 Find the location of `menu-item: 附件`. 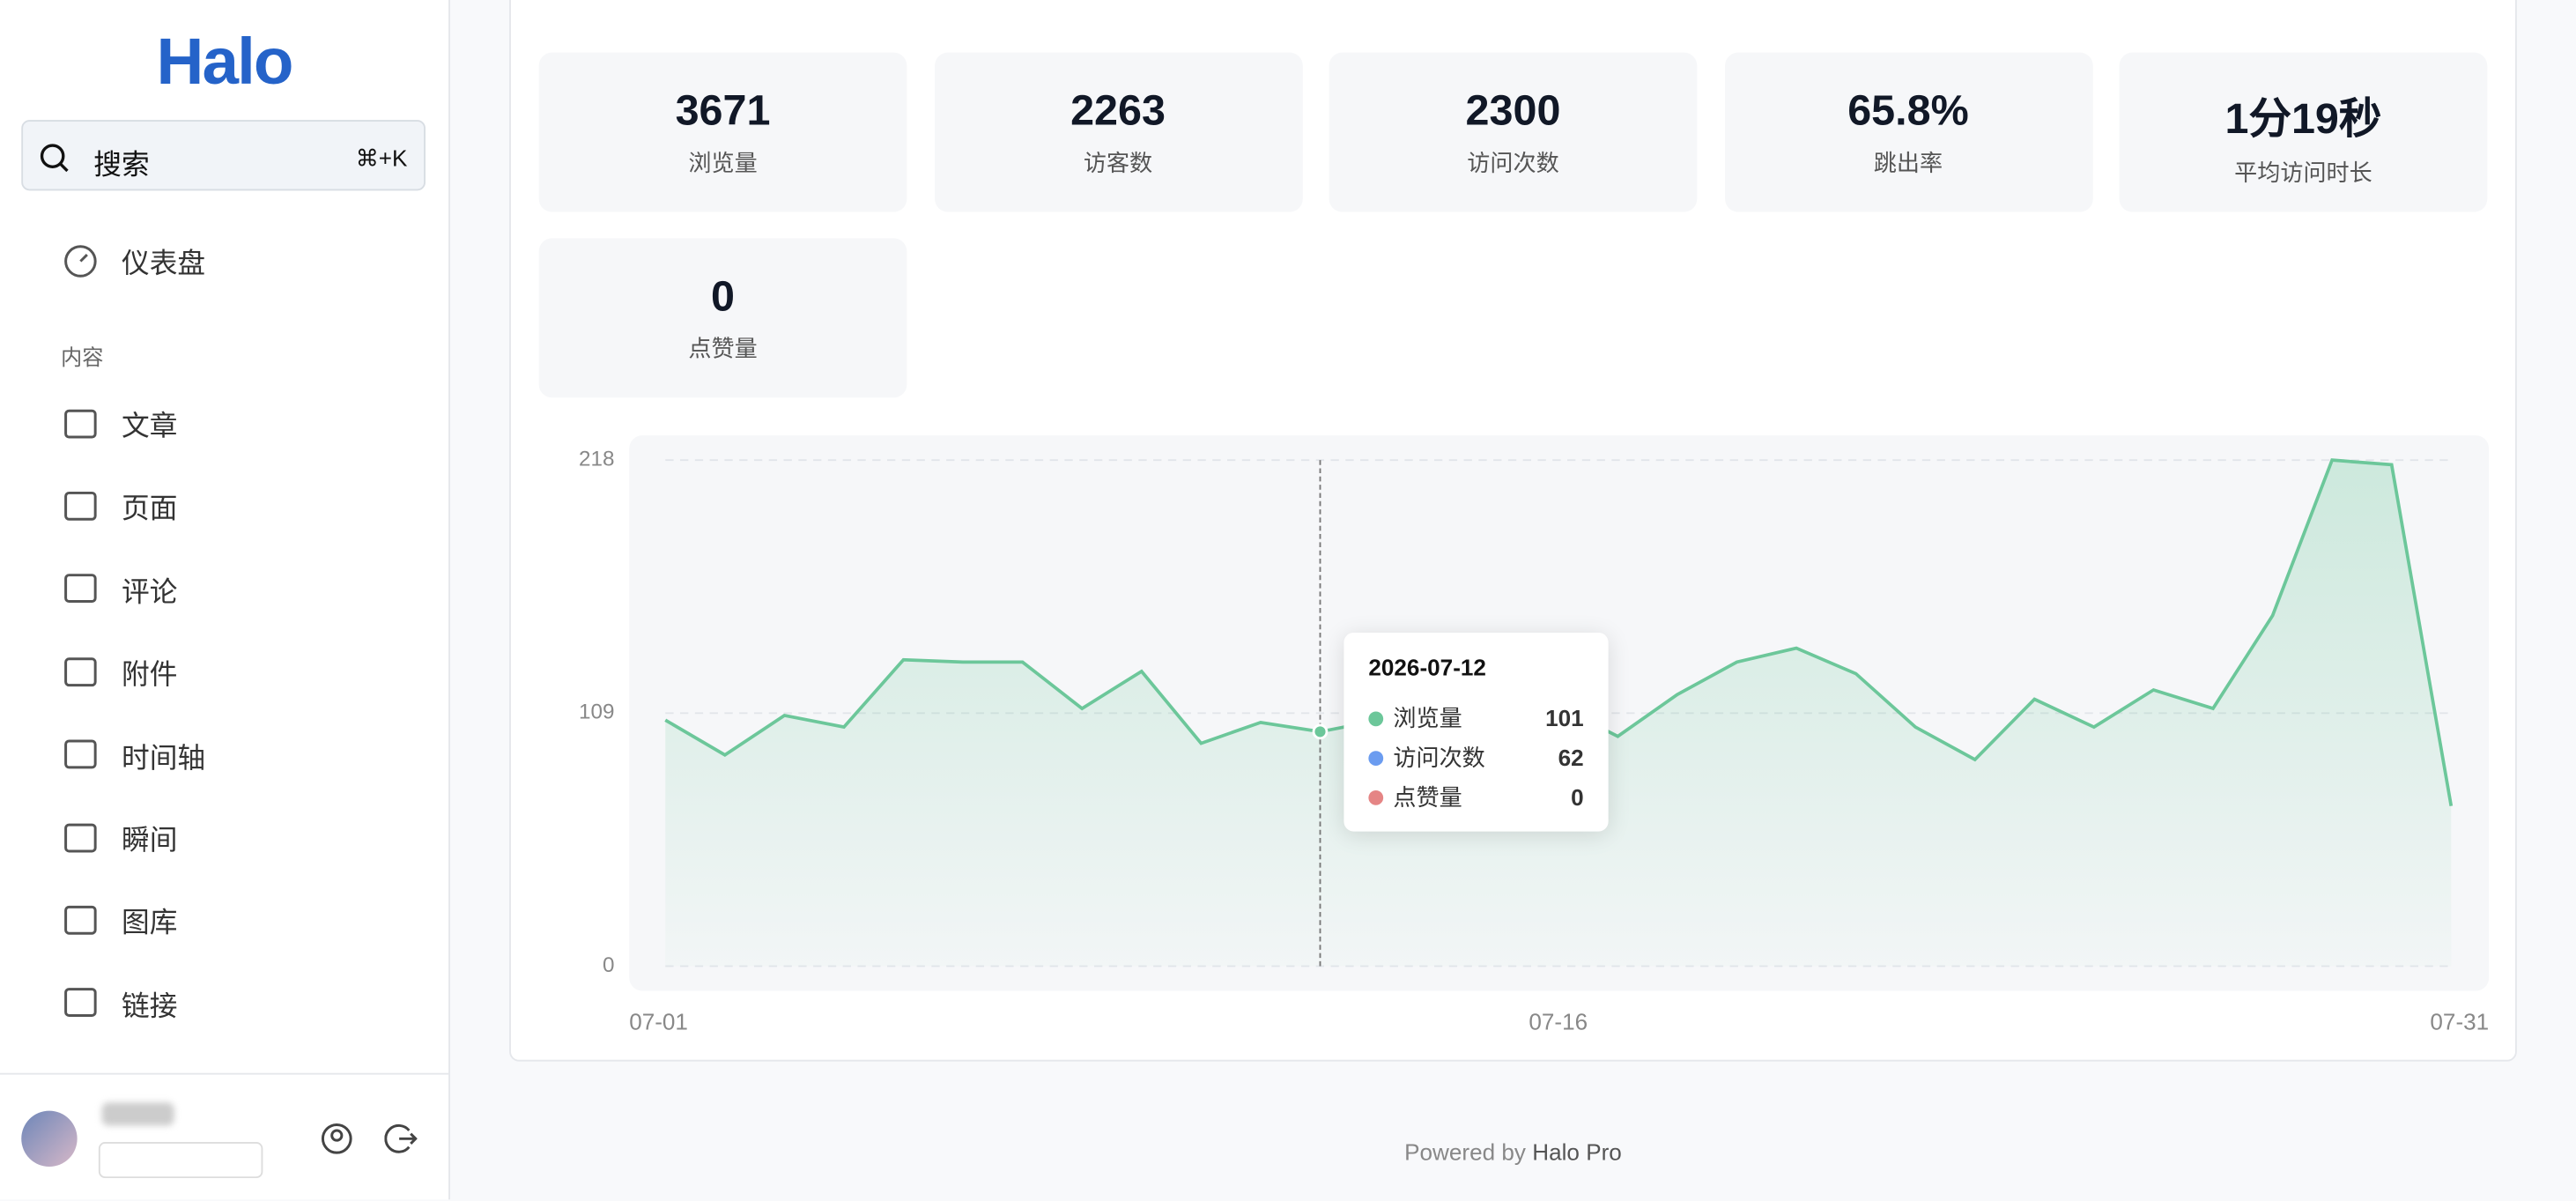

menu-item: 附件 is located at coordinates (121, 672).